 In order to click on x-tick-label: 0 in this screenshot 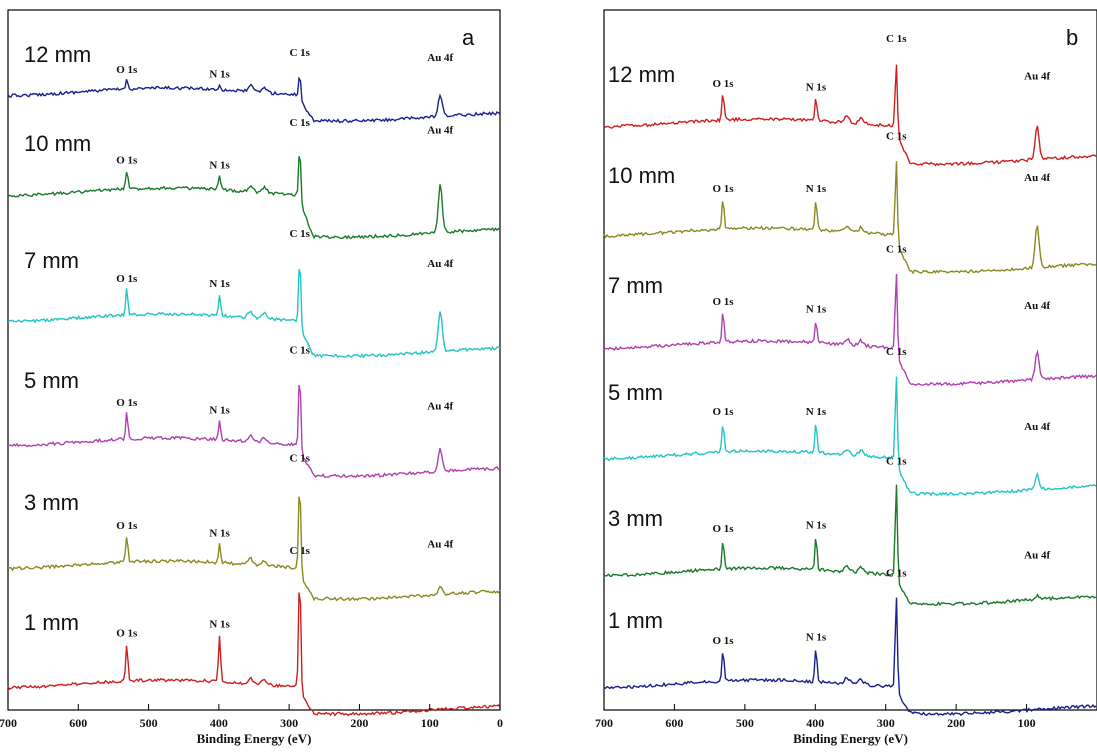, I will do `click(500, 723)`.